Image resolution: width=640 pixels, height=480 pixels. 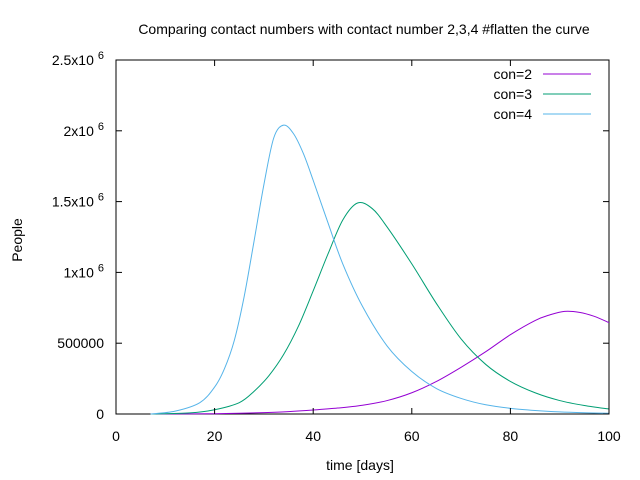 What do you see at coordinates (609, 436) in the screenshot?
I see `x-tick-label: 100` at bounding box center [609, 436].